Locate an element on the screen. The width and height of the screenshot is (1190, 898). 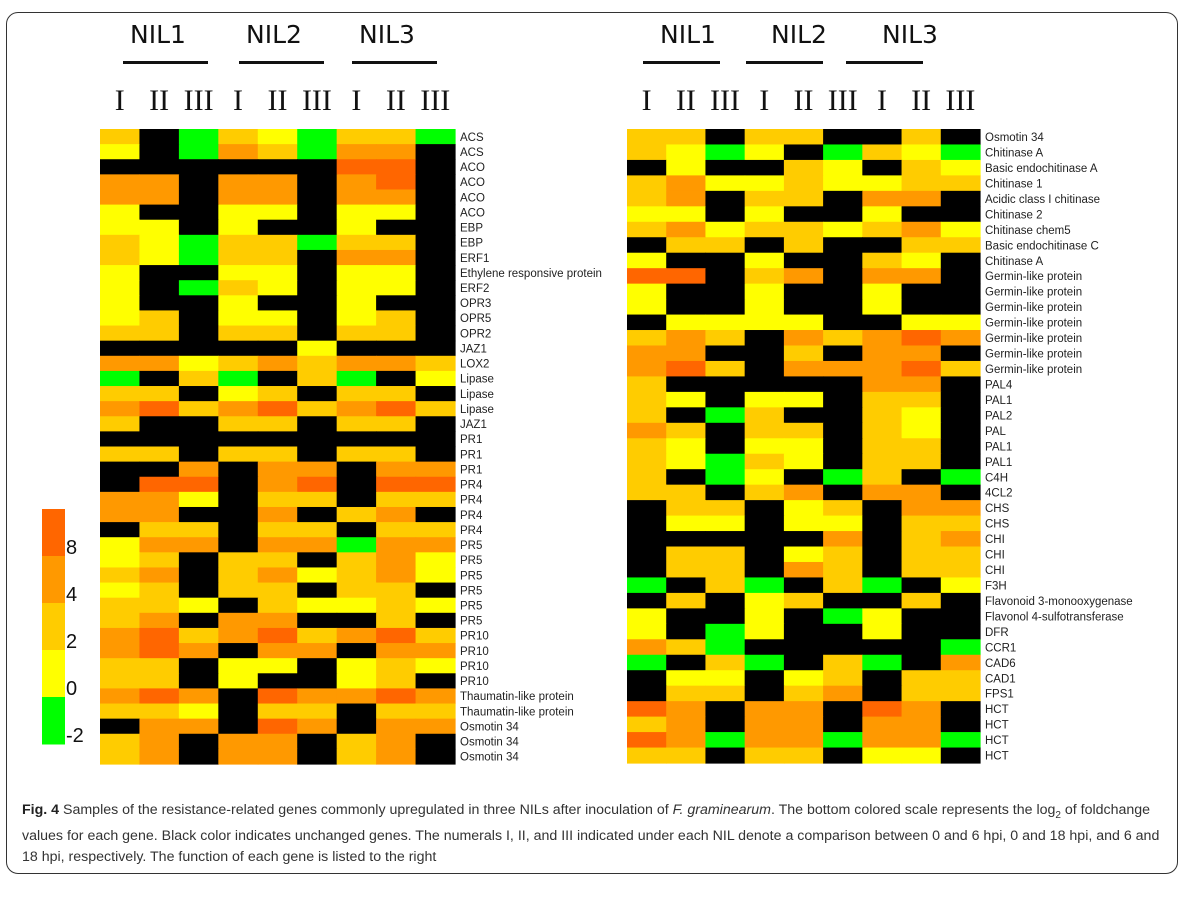
gene-label: HCT is located at coordinates (997, 741).